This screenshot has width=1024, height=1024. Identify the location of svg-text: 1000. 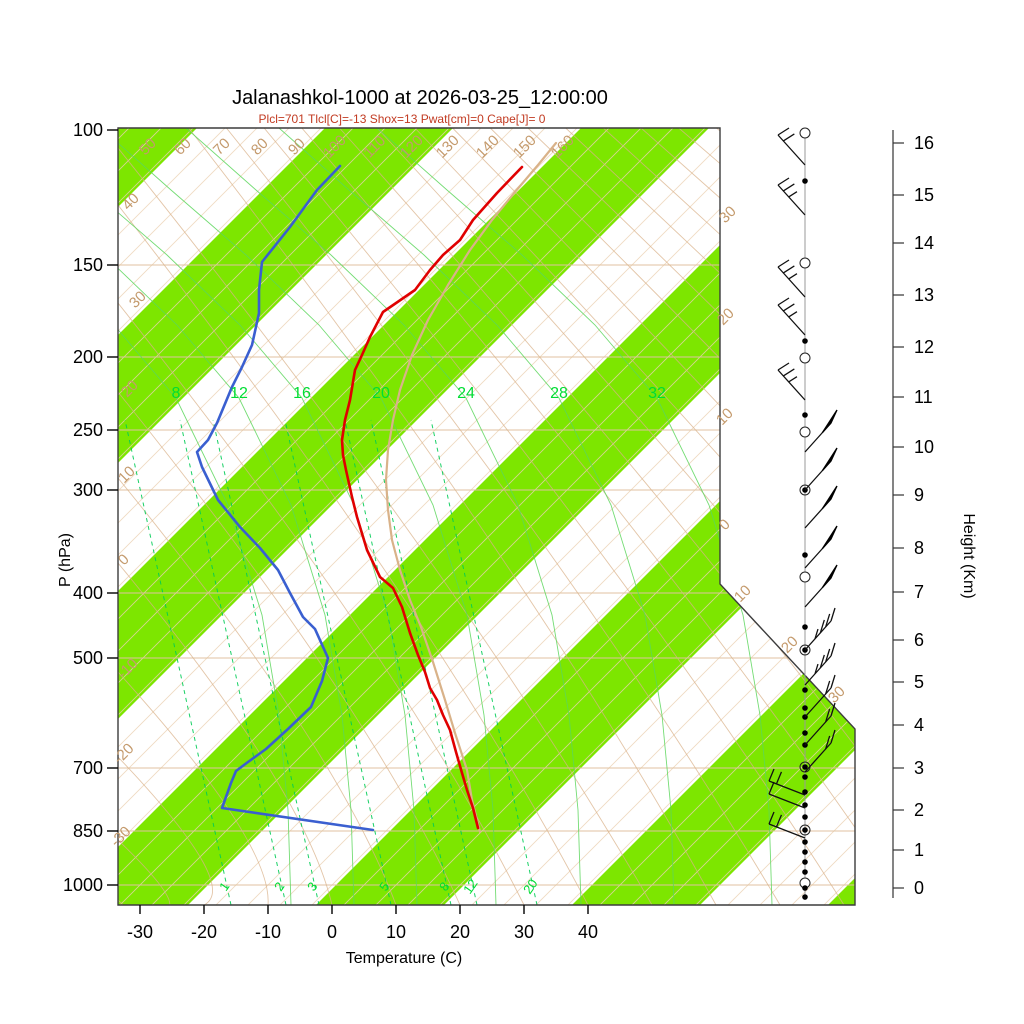
(83, 885).